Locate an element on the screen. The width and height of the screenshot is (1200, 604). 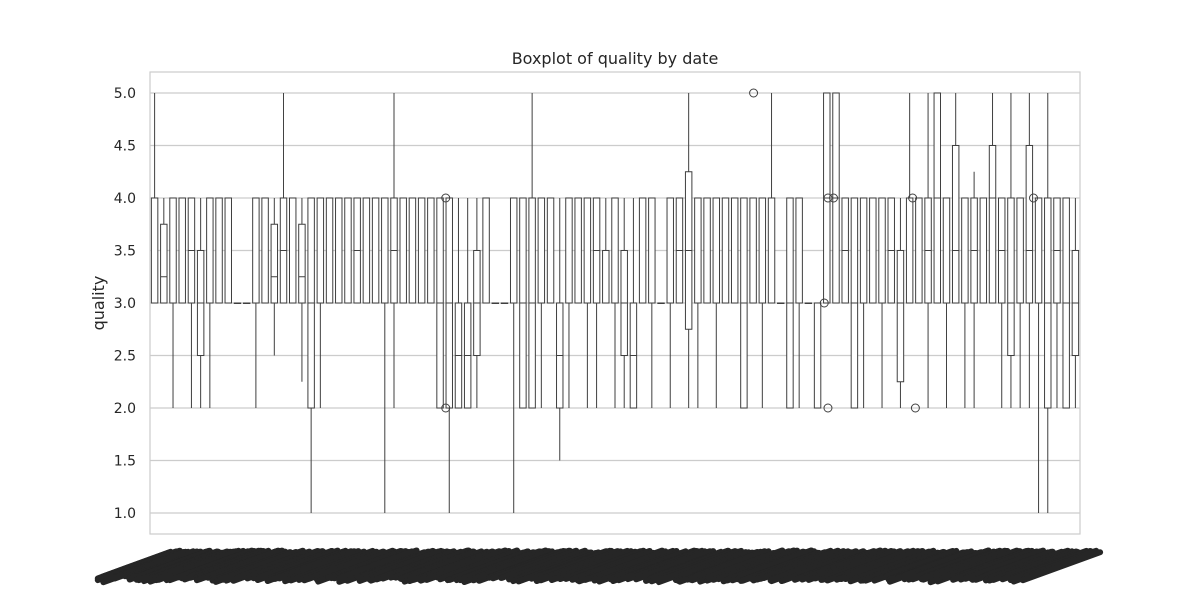
y-tick-label: 4.5 is located at coordinates (125, 147).